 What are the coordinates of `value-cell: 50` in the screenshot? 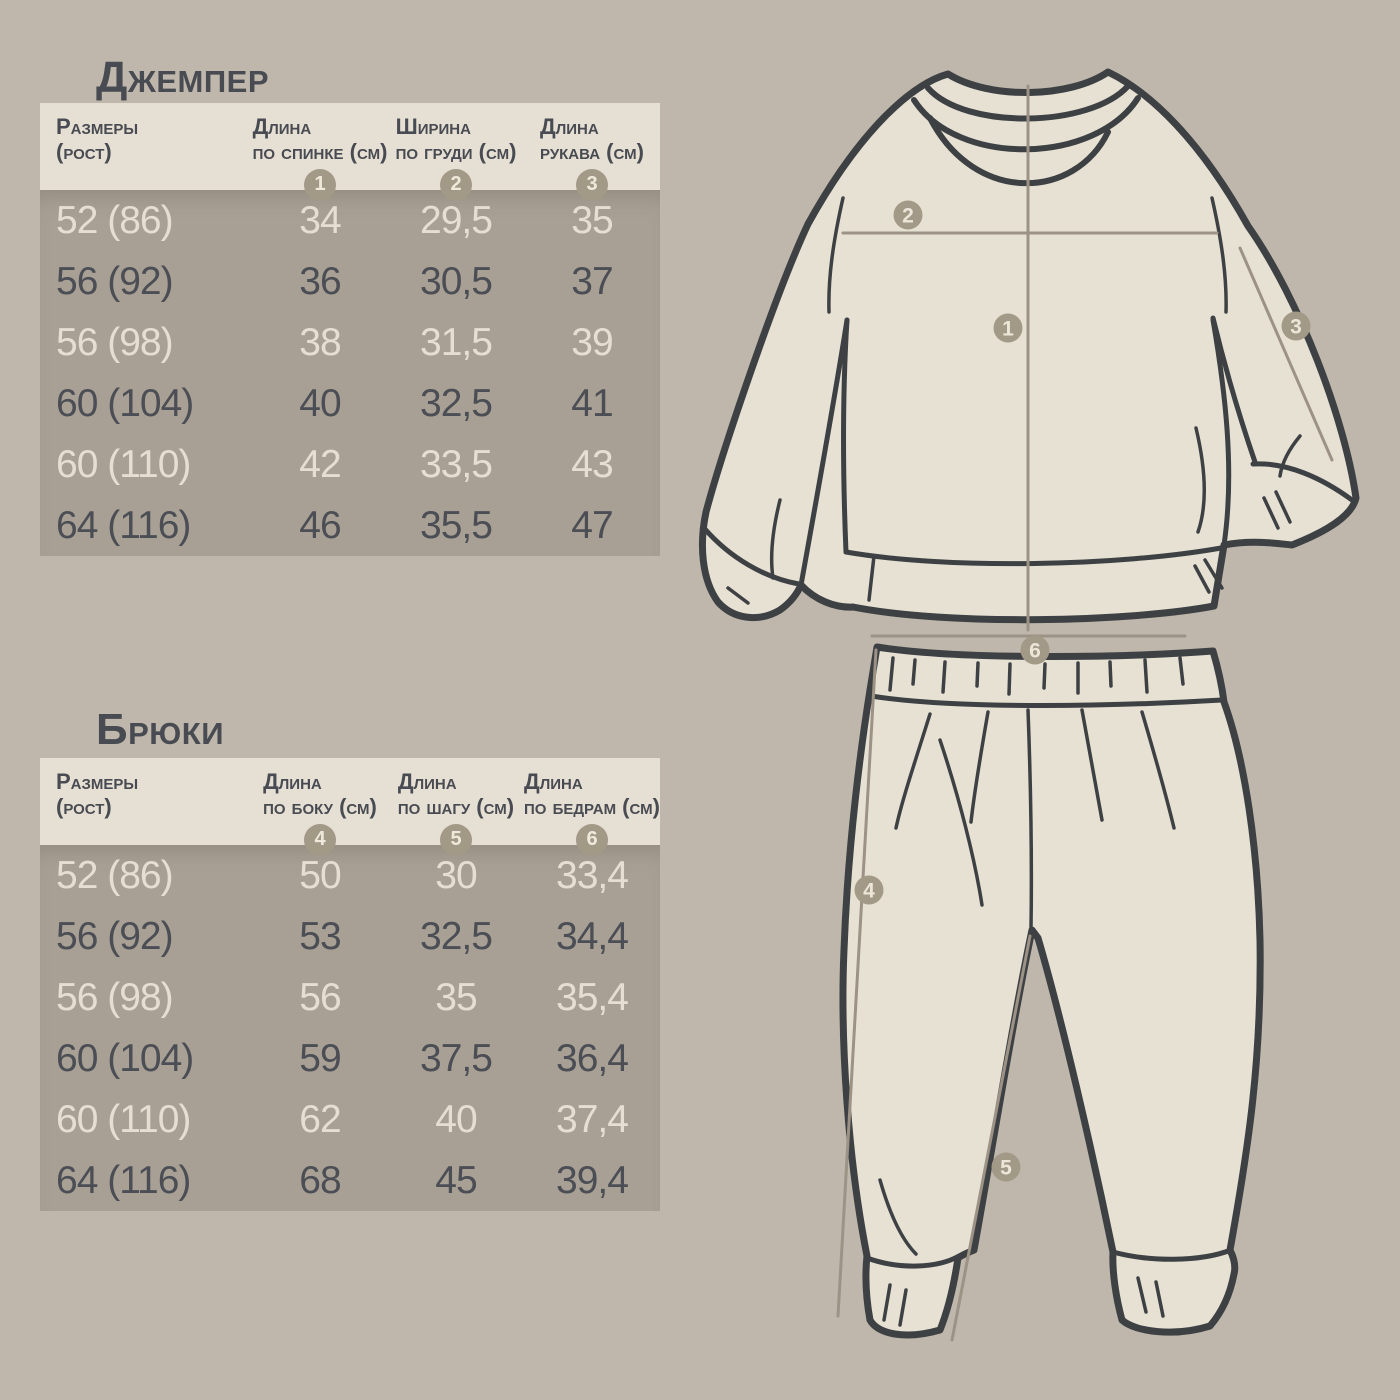 It's located at (320, 875).